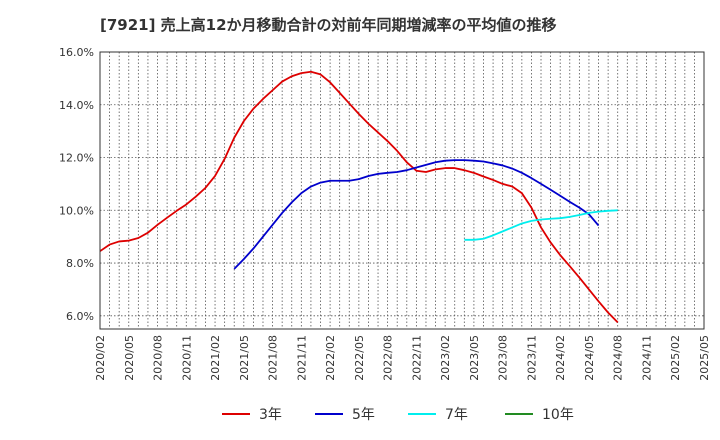 This screenshot has width=720, height=440. What do you see at coordinates (416, 358) in the screenshot?
I see `x-tick-label: 2022/11` at bounding box center [416, 358].